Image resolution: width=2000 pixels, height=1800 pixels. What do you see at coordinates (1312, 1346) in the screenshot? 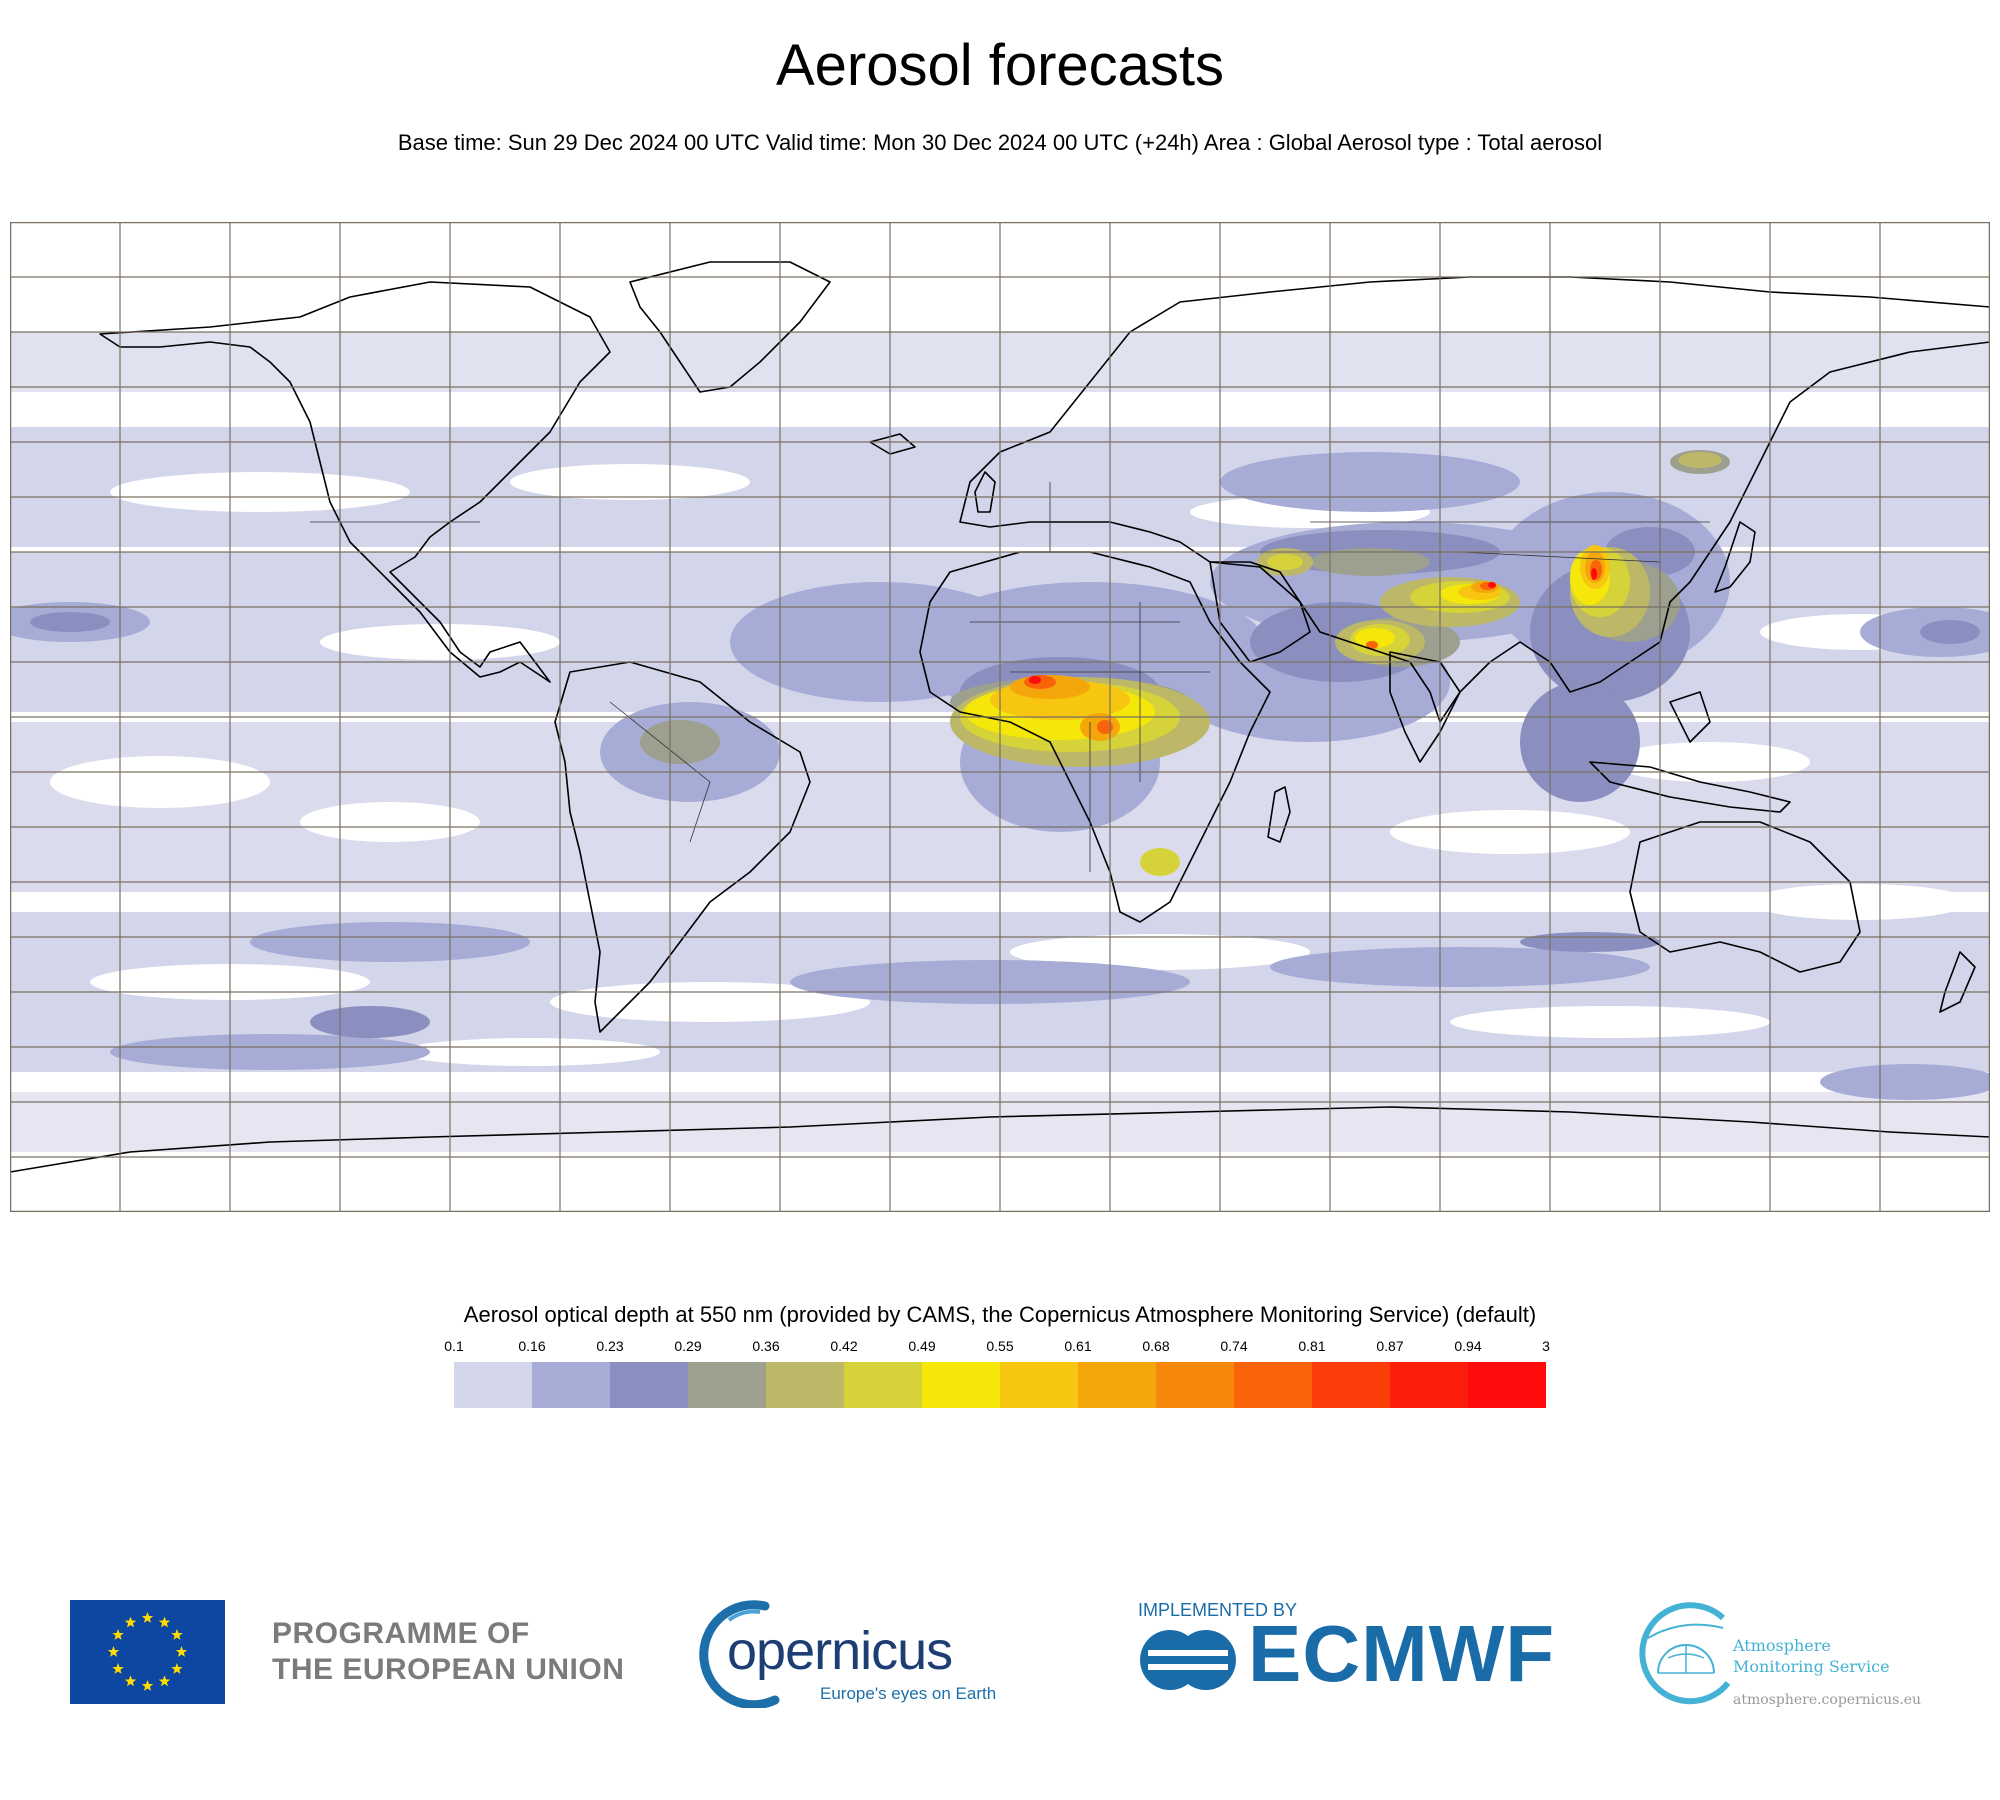
I see `legend-tick-label: 0.81` at bounding box center [1312, 1346].